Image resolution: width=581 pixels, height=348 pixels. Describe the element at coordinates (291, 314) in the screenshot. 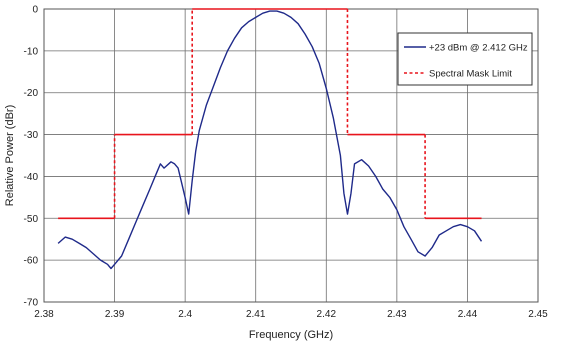

I see `x-axis-tick-labels: 2.38 2.39 2.4 2.41 2.42 2.43 2.44 2.45` at that location.